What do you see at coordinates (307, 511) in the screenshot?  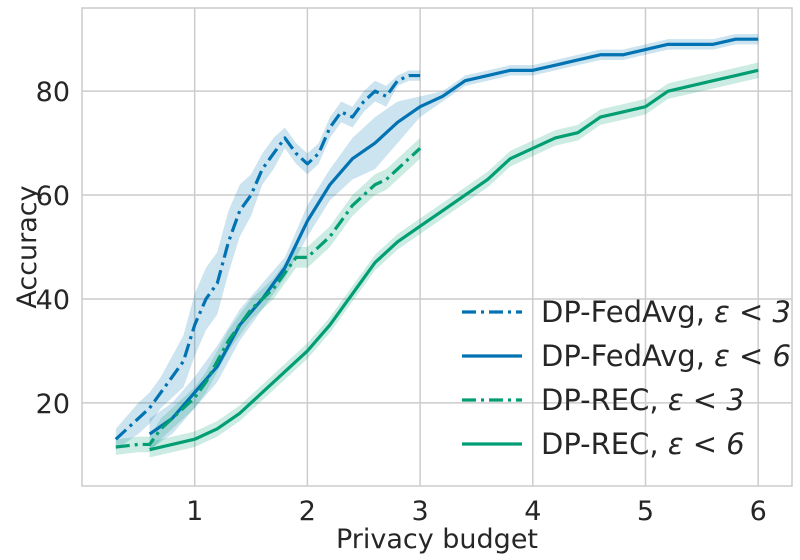 I see `x-tick-label: 2` at bounding box center [307, 511].